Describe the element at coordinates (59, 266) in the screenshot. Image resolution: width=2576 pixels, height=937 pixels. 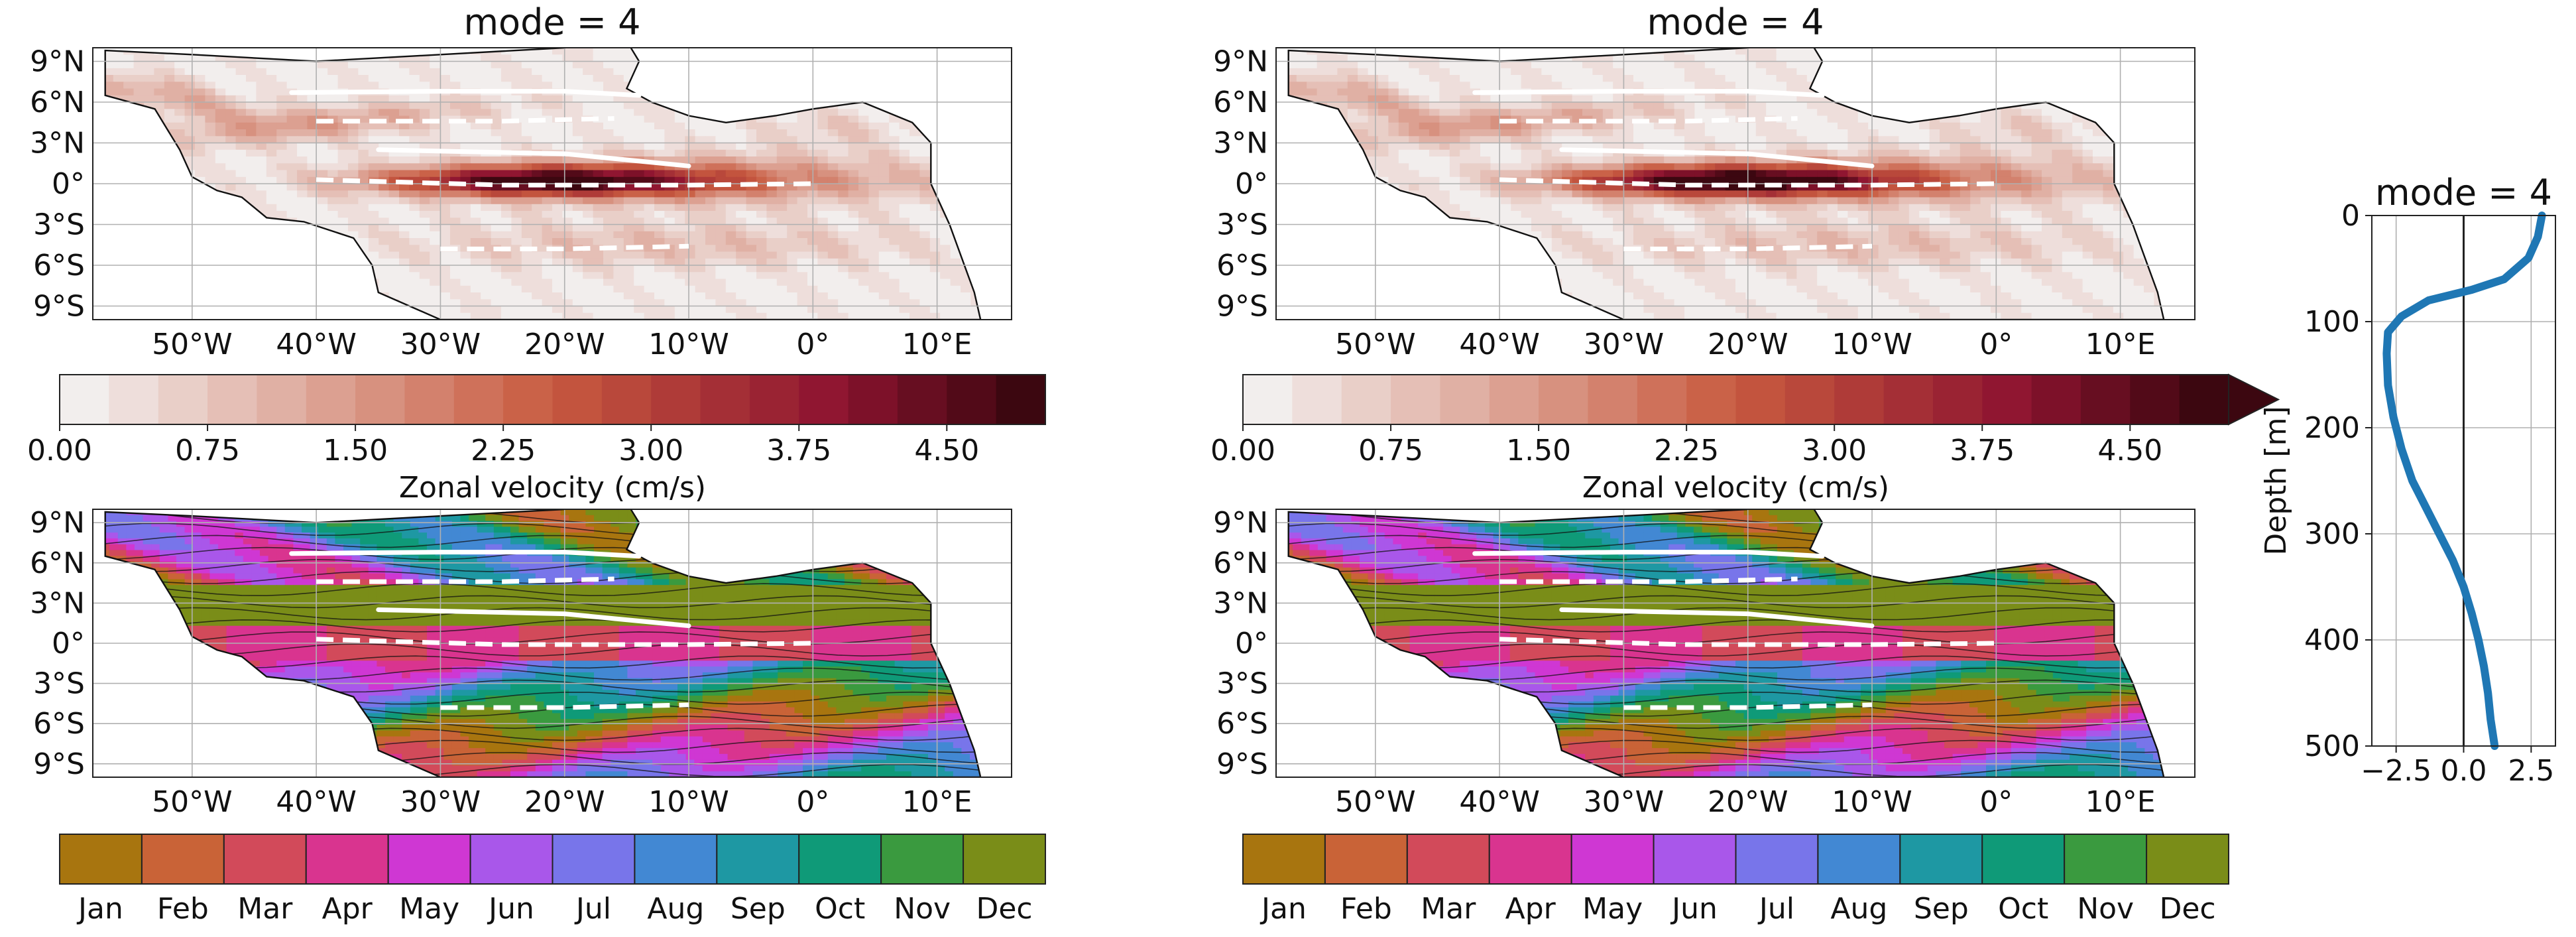
I see `lat-tick-label: 6°S` at that location.